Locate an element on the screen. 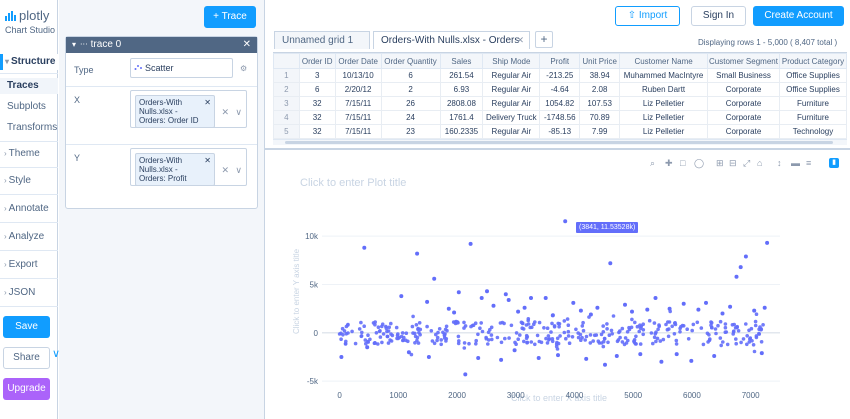  create-account-button: Create Account is located at coordinates (798, 16).